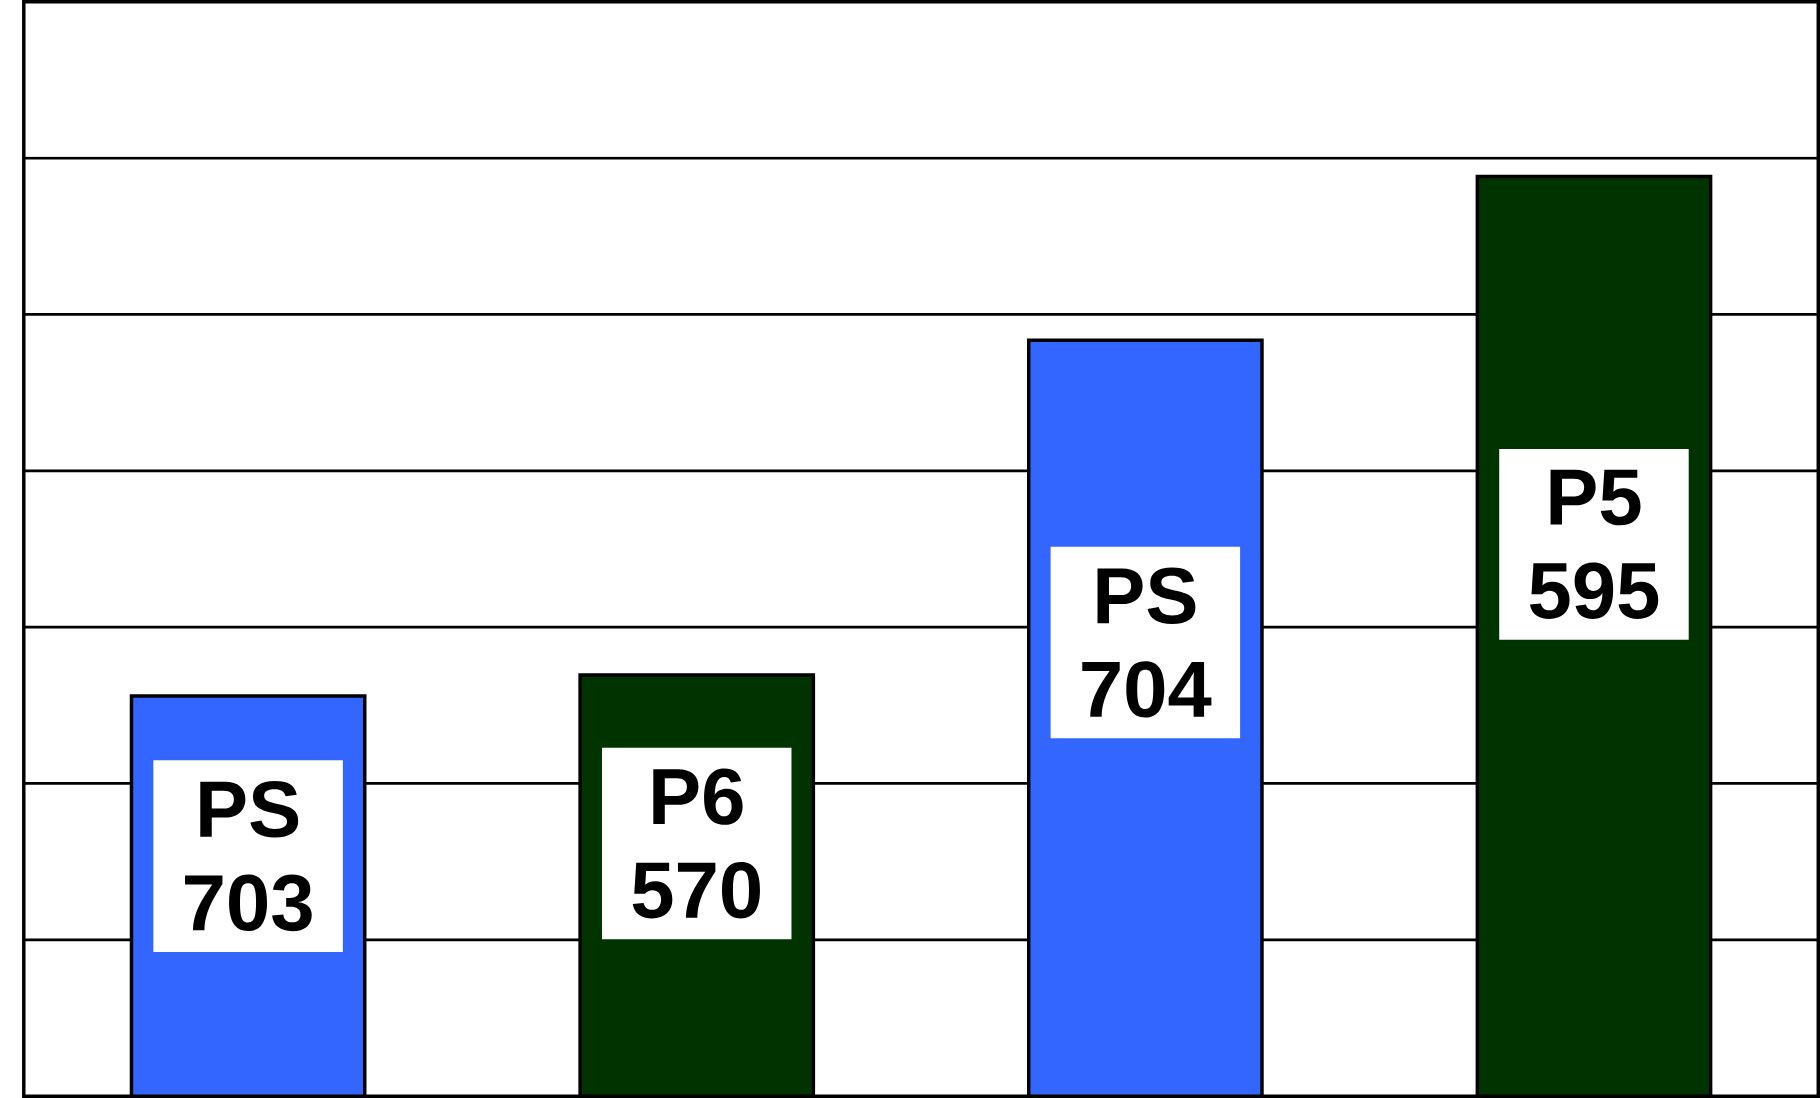 This screenshot has width=1820, height=1098. Describe the element at coordinates (1594, 544) in the screenshot. I see `x-tick-label: P5 595` at that location.